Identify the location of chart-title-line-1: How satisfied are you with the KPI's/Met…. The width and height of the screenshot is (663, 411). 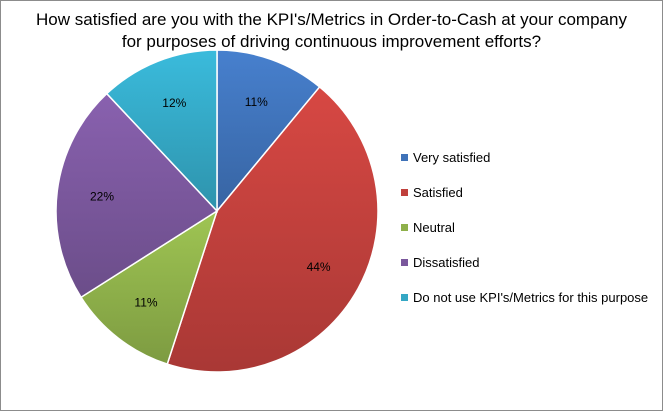
(331, 19).